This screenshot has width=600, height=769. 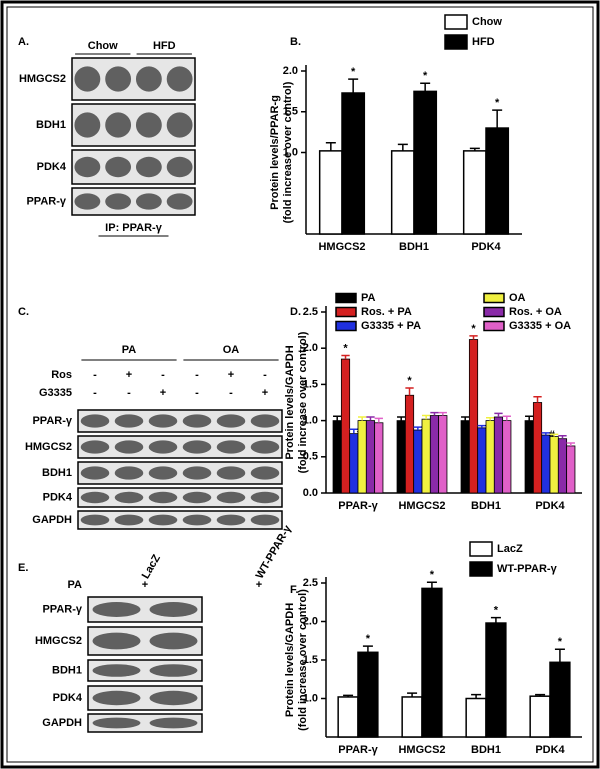 I want to click on y-tick-label: 2.0, so click(x=310, y=621).